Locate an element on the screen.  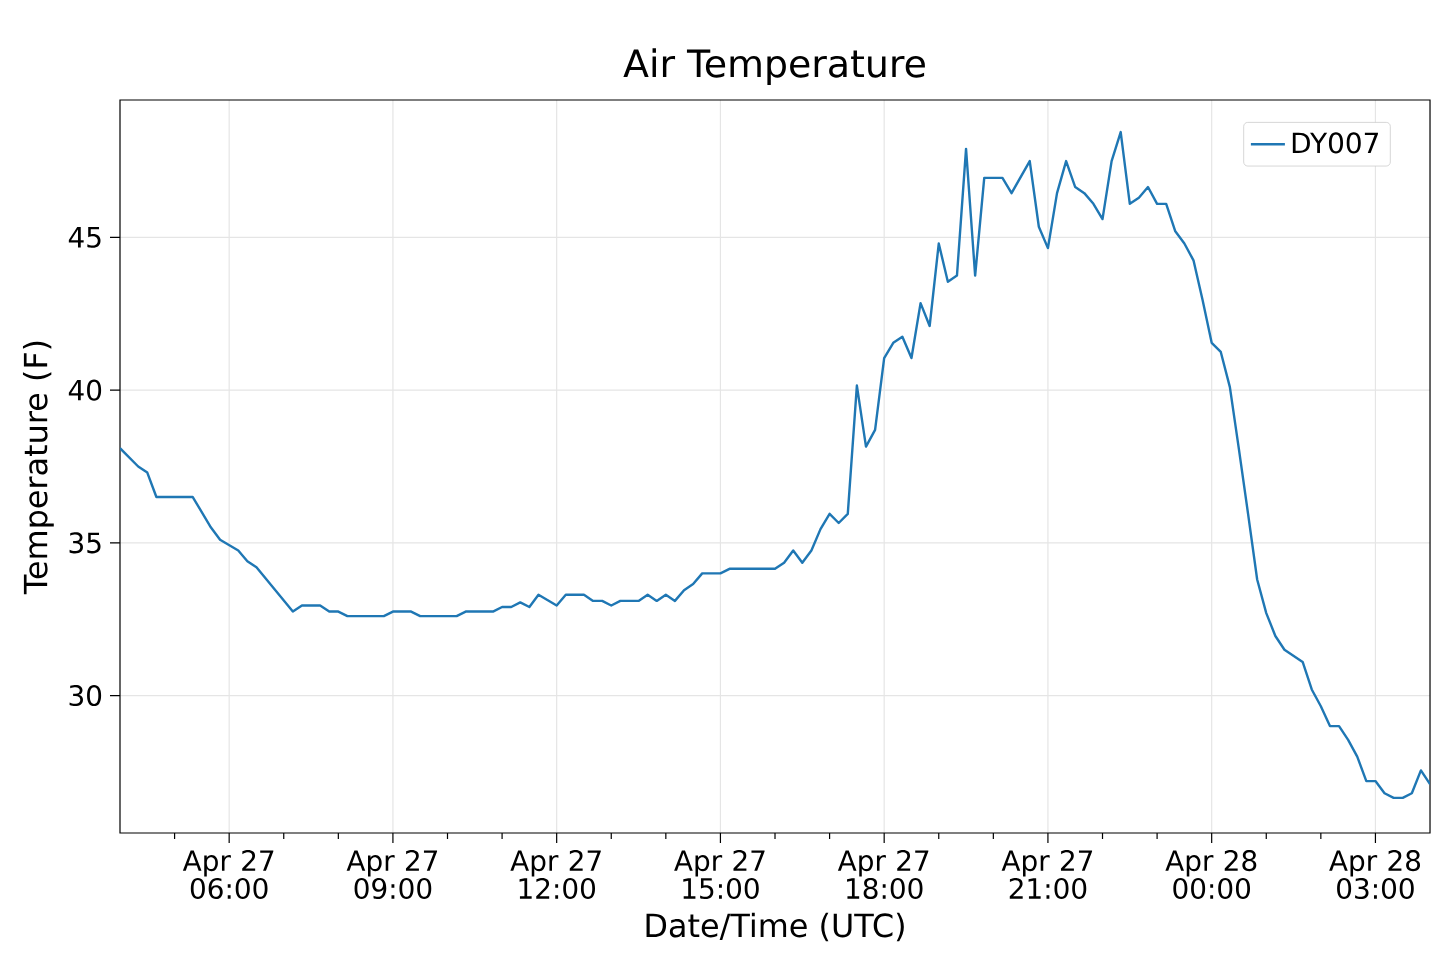
x-tick-label: Apr 28 00:00 is located at coordinates (1211, 875).